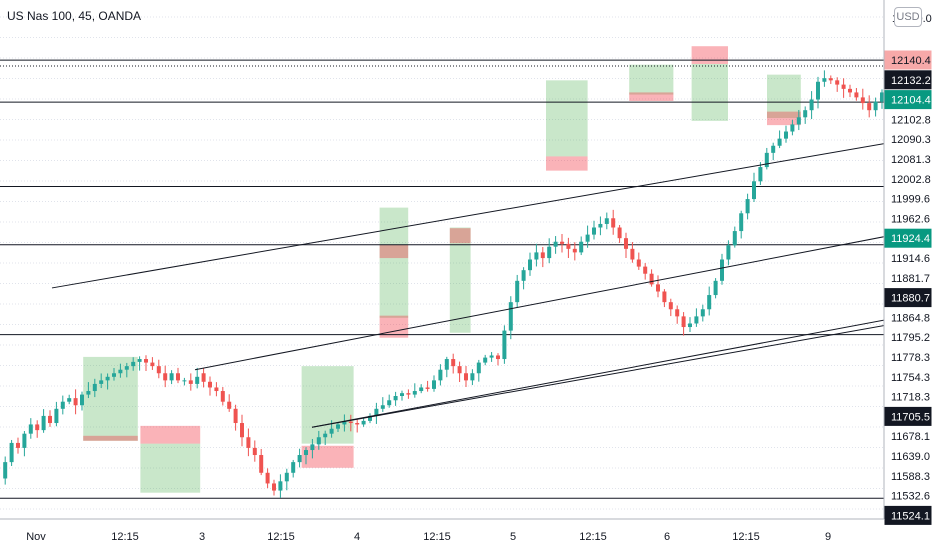 This screenshot has height=550, width=932. What do you see at coordinates (910, 239) in the screenshot?
I see `price-label: 11924.4` at bounding box center [910, 239].